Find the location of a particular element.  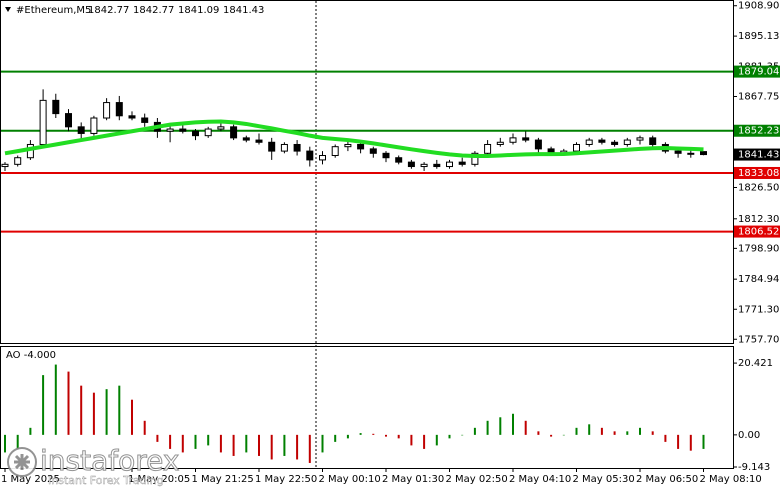

watermark-brand: instaforex is located at coordinates (109, 460).